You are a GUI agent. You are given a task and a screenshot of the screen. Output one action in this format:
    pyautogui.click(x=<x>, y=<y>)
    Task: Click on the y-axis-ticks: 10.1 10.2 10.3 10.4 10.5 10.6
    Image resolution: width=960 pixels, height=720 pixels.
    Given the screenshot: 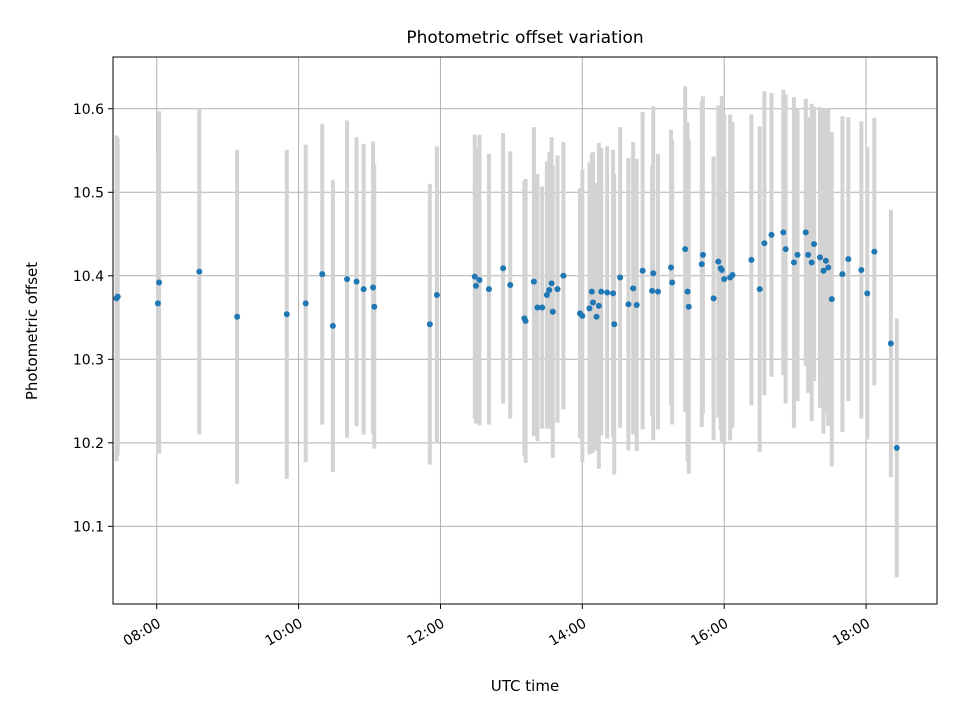 What is the action you would take?
    pyautogui.click(x=93, y=318)
    